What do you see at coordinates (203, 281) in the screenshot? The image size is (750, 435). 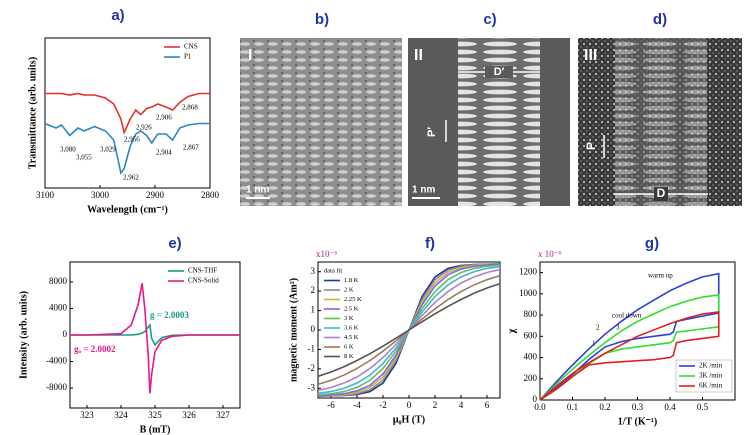 I see `legend-label: CNS-Solid` at bounding box center [203, 281].